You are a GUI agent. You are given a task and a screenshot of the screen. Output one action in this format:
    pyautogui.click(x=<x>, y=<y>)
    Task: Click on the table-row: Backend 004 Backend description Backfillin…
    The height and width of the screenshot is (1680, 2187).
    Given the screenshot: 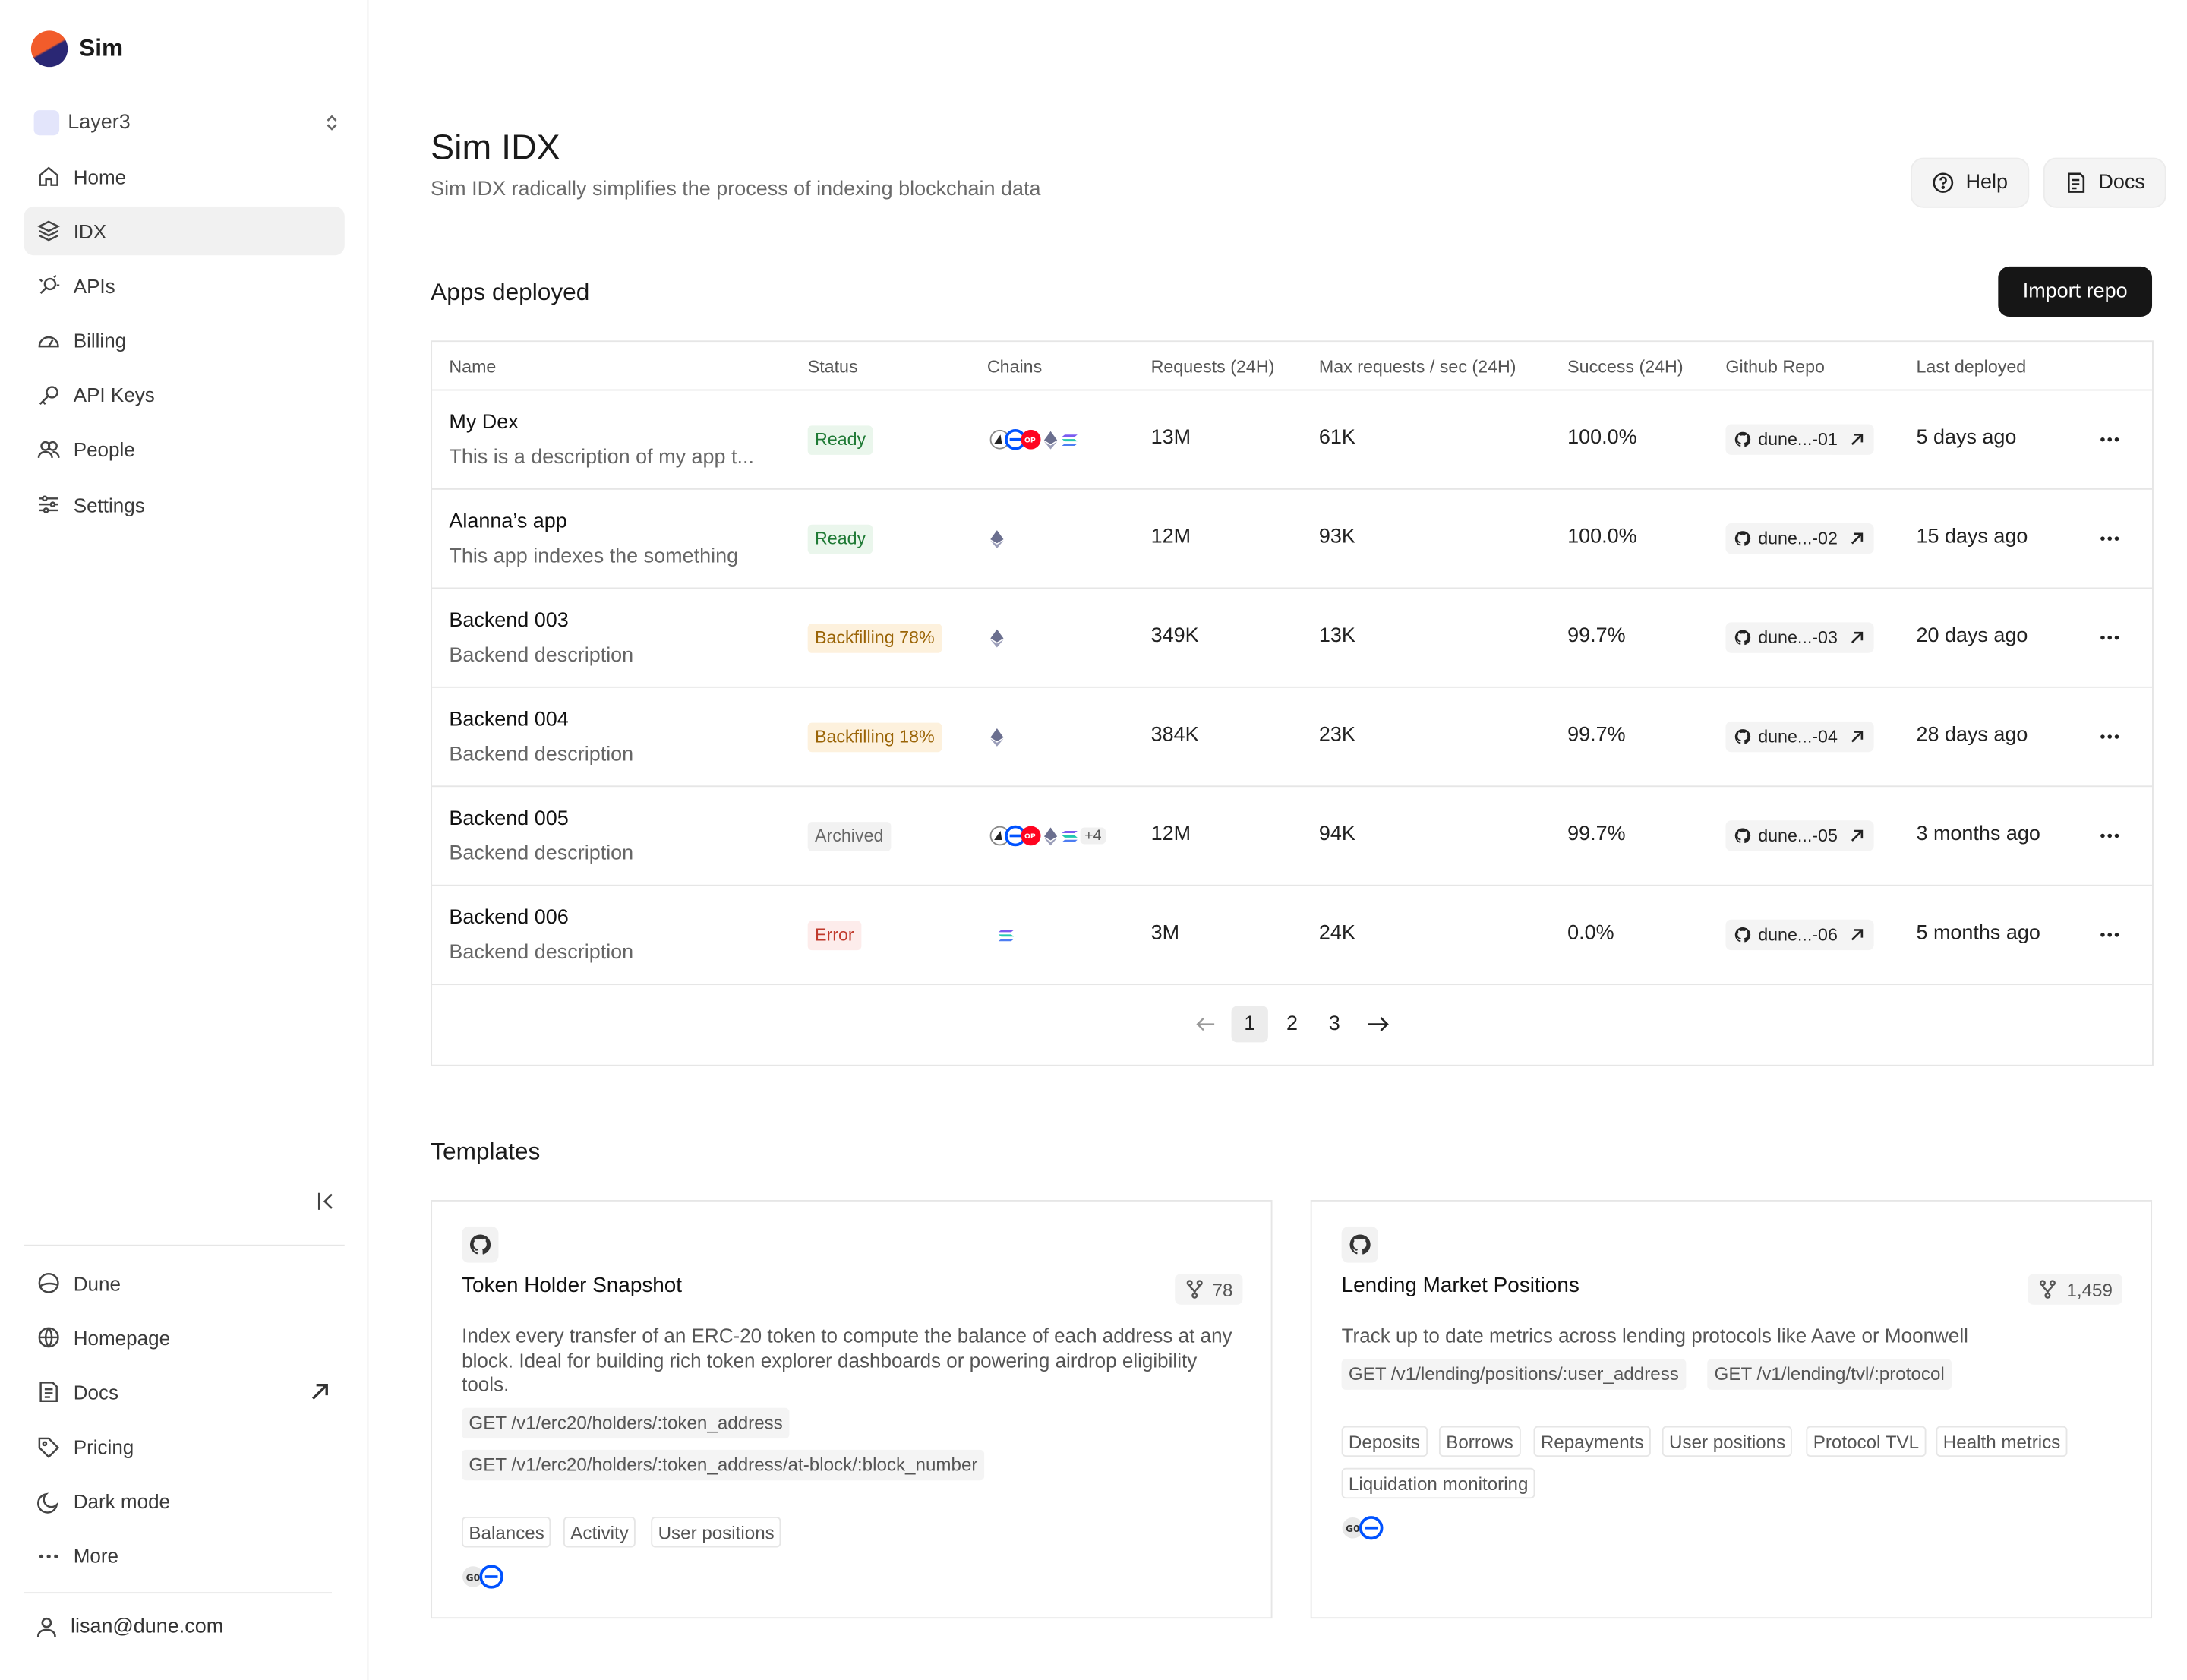 What is the action you would take?
    pyautogui.click(x=1292, y=738)
    